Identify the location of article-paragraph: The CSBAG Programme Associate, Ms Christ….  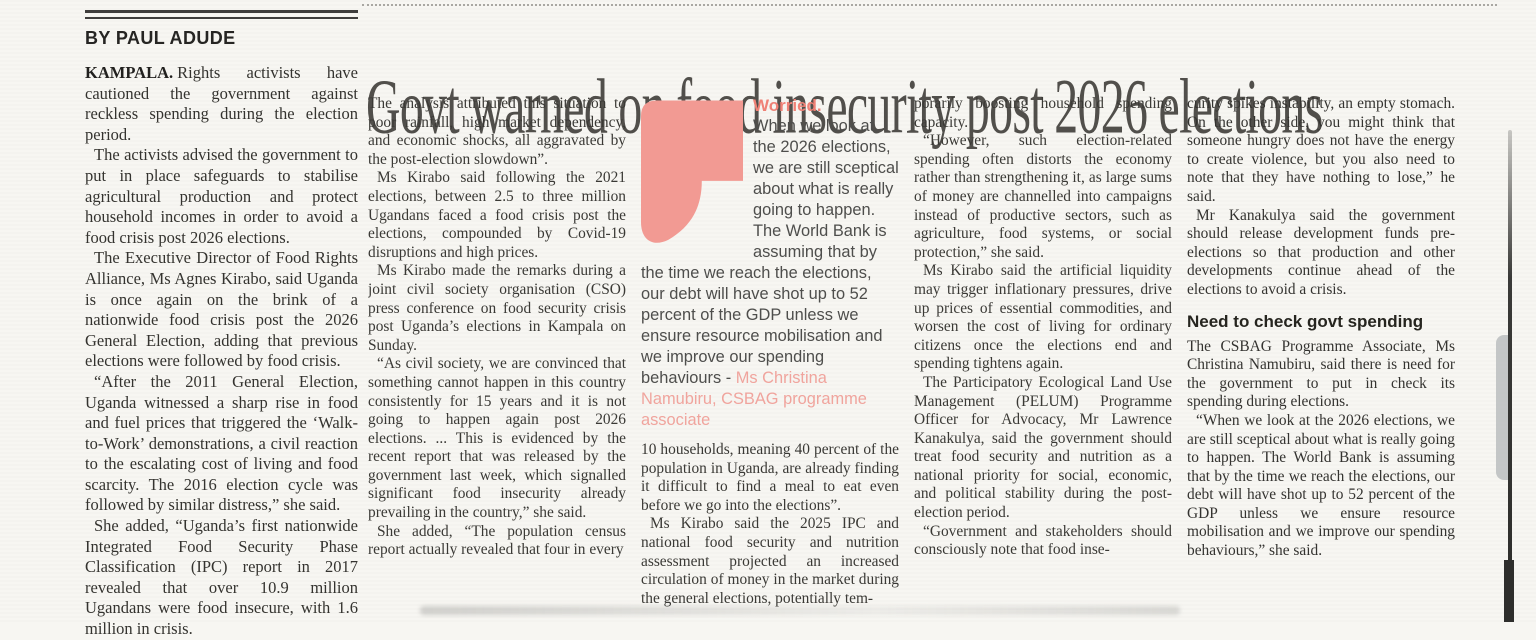
(1321, 374).